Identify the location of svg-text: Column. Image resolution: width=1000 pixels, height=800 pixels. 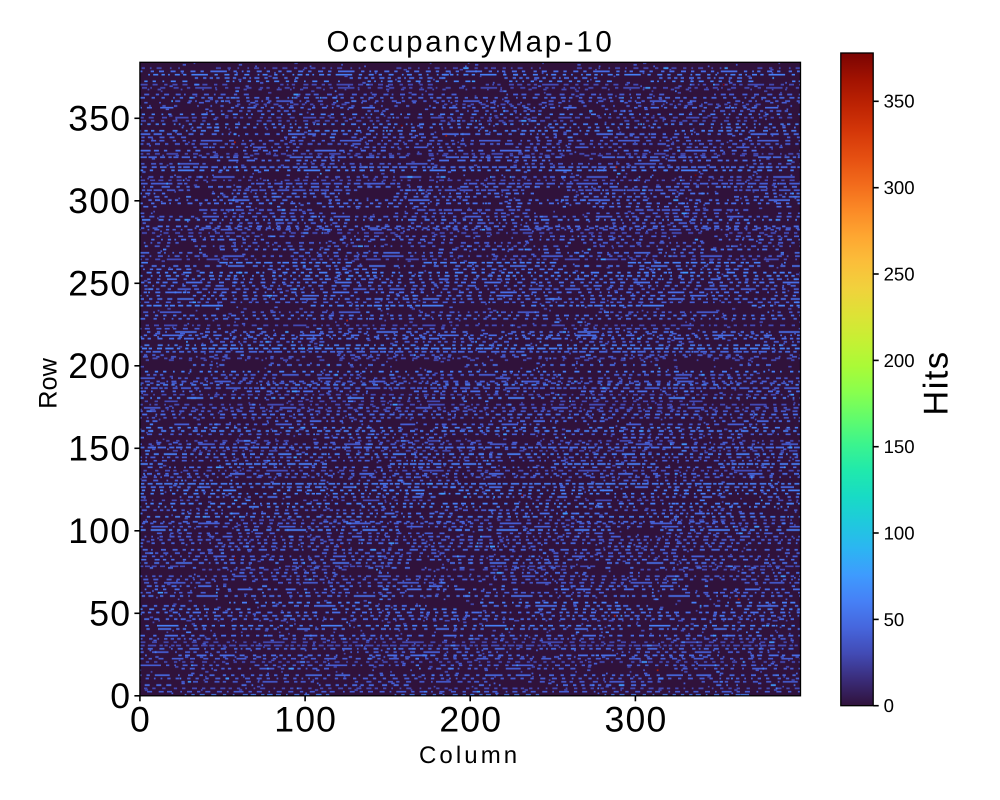
(469, 755).